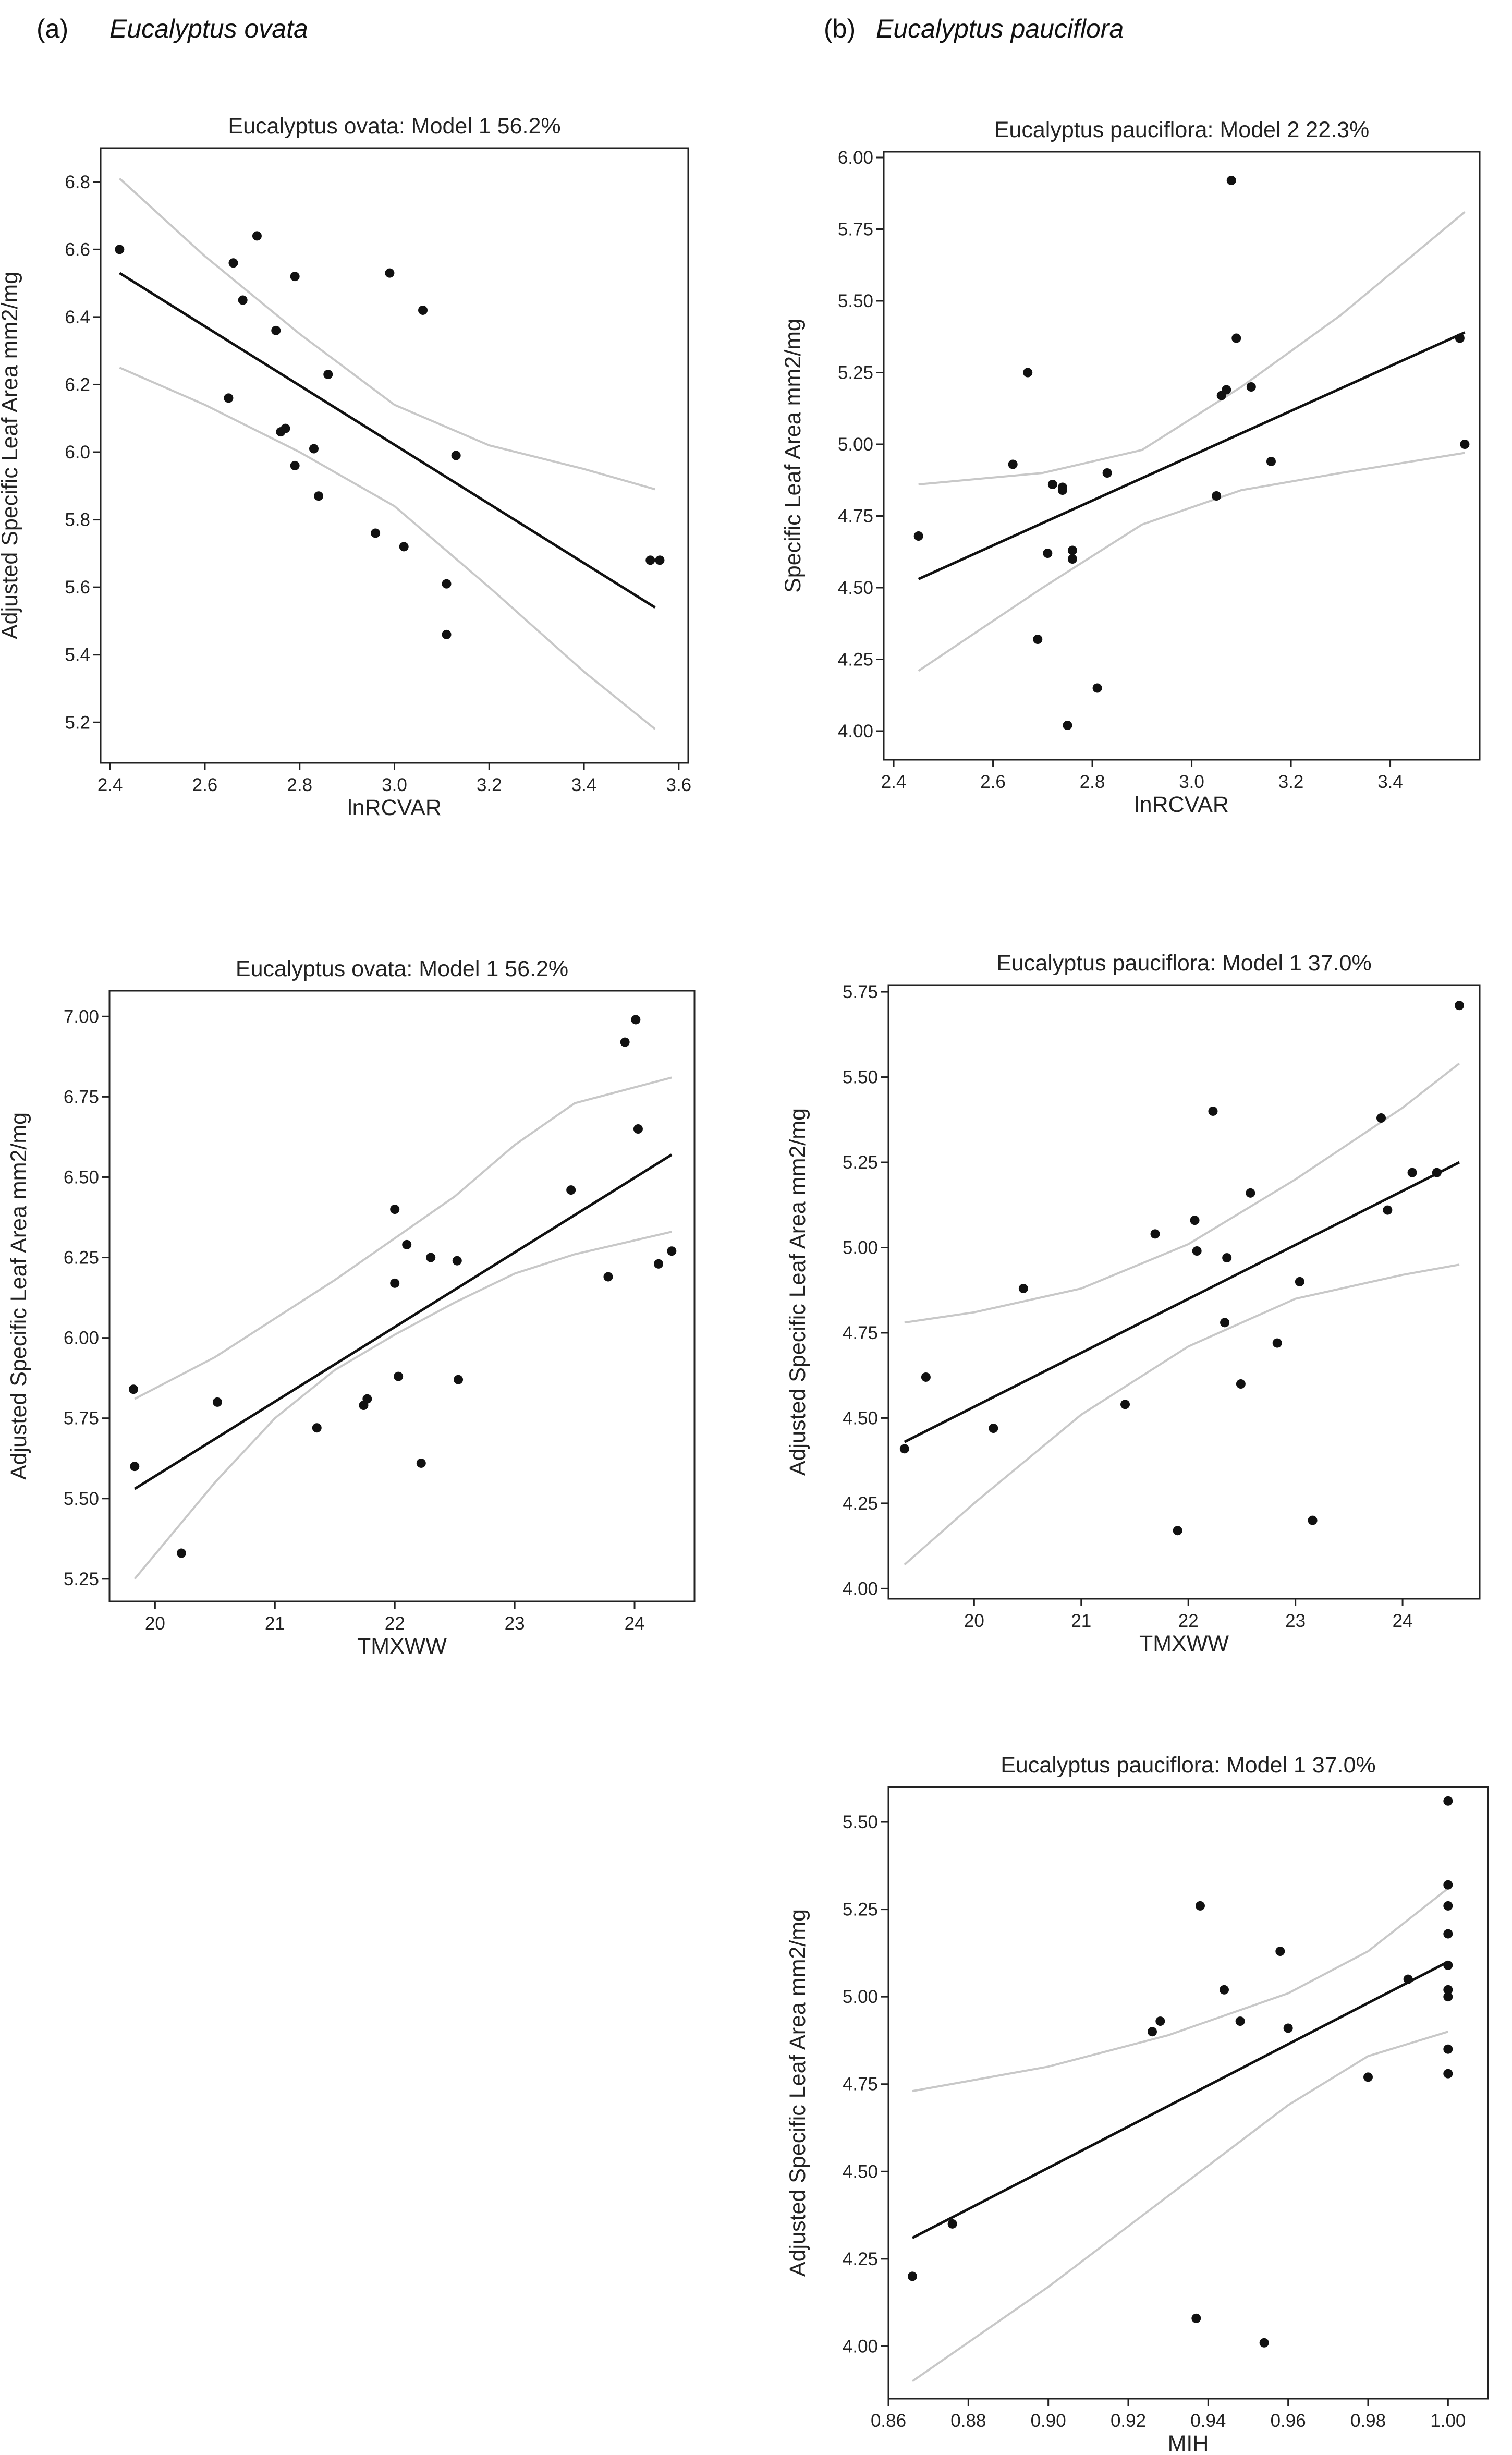  I want to click on plot-frame, so click(1182, 456).